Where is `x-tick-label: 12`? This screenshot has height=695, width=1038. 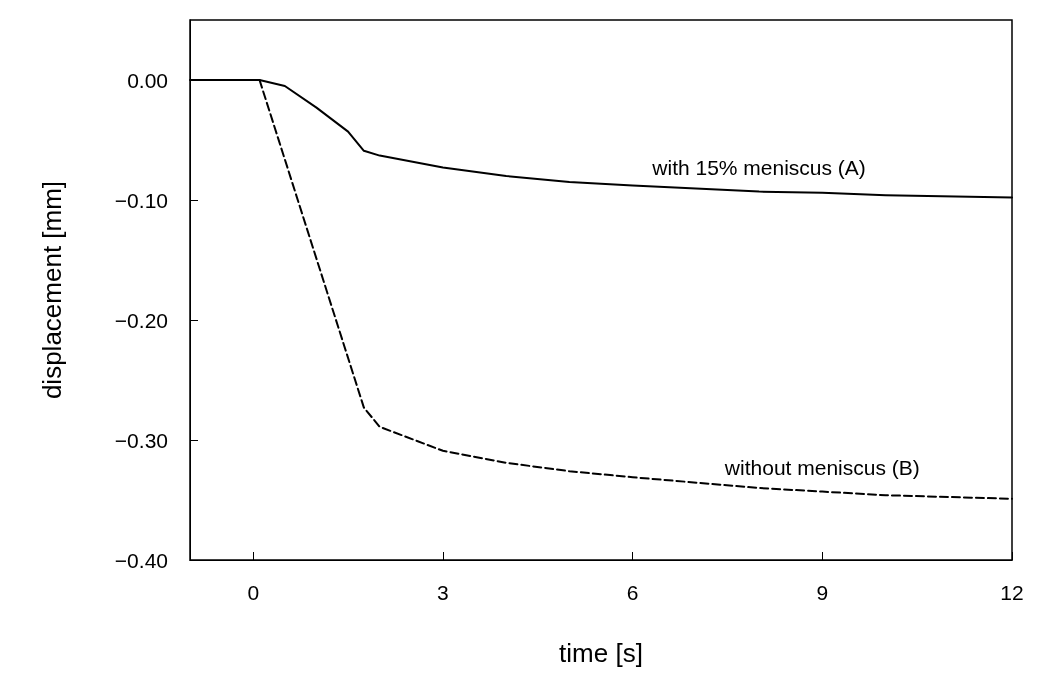
x-tick-label: 12 is located at coordinates (1012, 592).